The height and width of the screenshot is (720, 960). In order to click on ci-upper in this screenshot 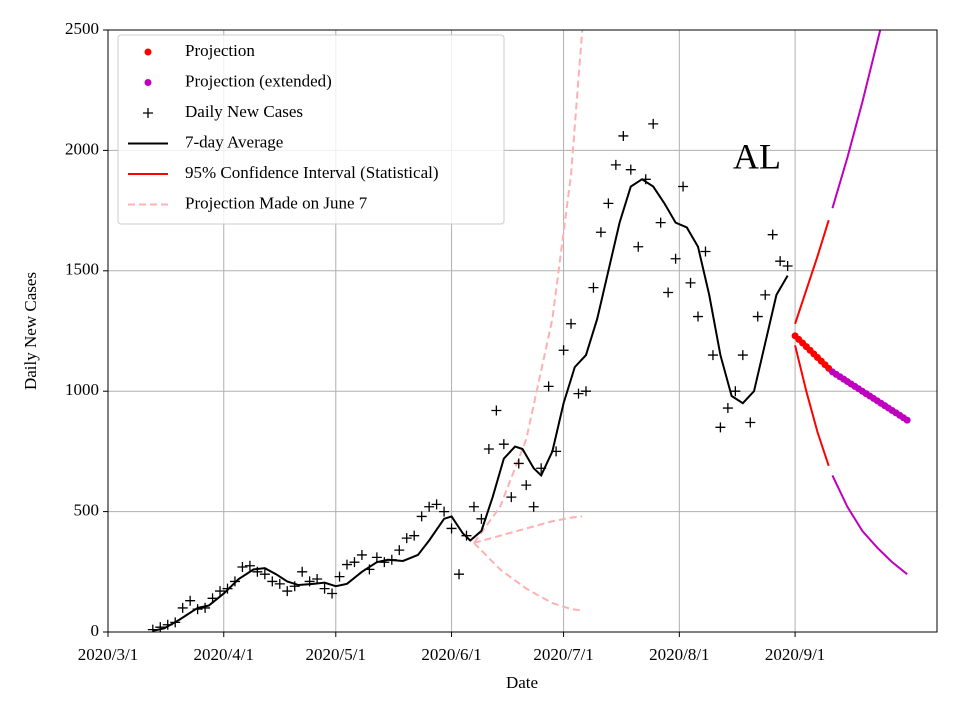, I will do `click(812, 272)`.